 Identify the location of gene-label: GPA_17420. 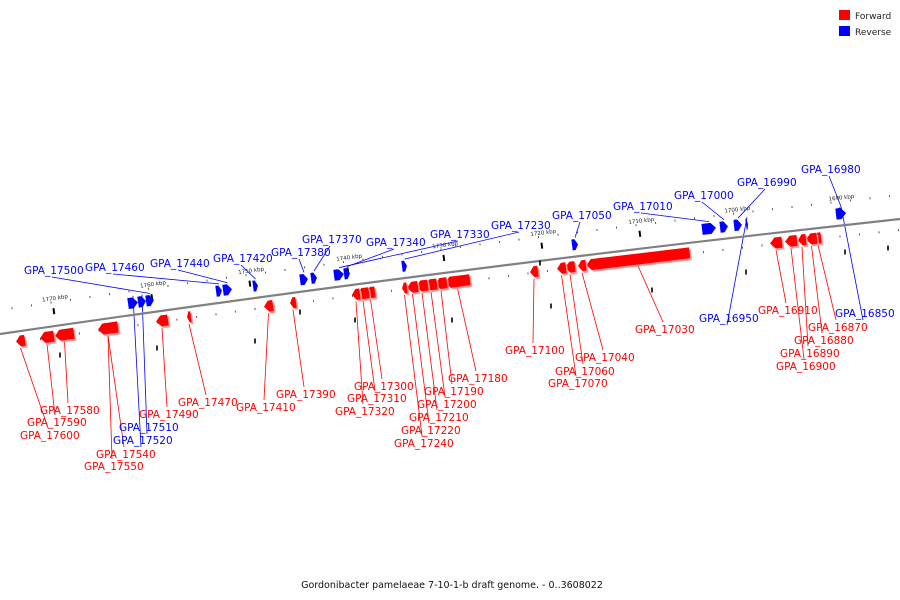
(243, 259).